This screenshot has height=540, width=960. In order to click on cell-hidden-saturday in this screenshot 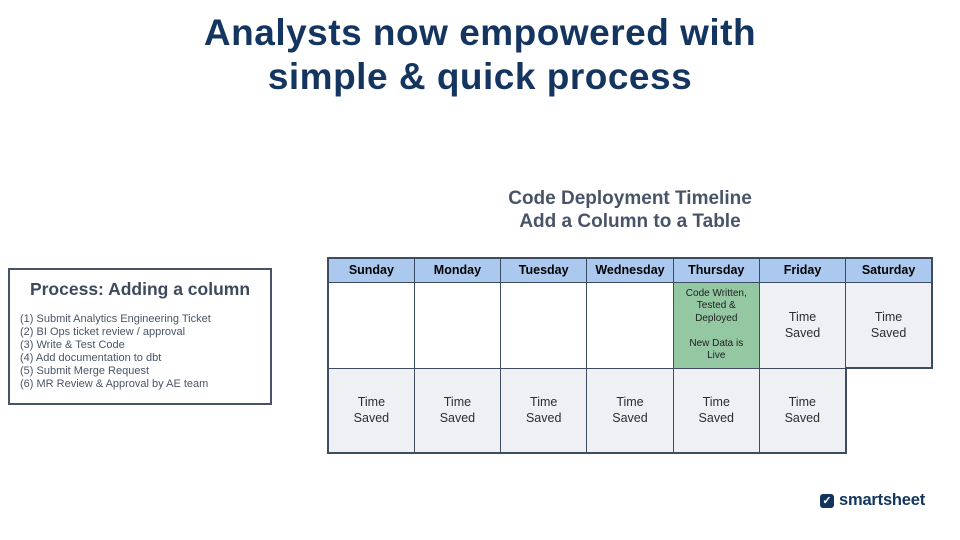, I will do `click(889, 410)`.